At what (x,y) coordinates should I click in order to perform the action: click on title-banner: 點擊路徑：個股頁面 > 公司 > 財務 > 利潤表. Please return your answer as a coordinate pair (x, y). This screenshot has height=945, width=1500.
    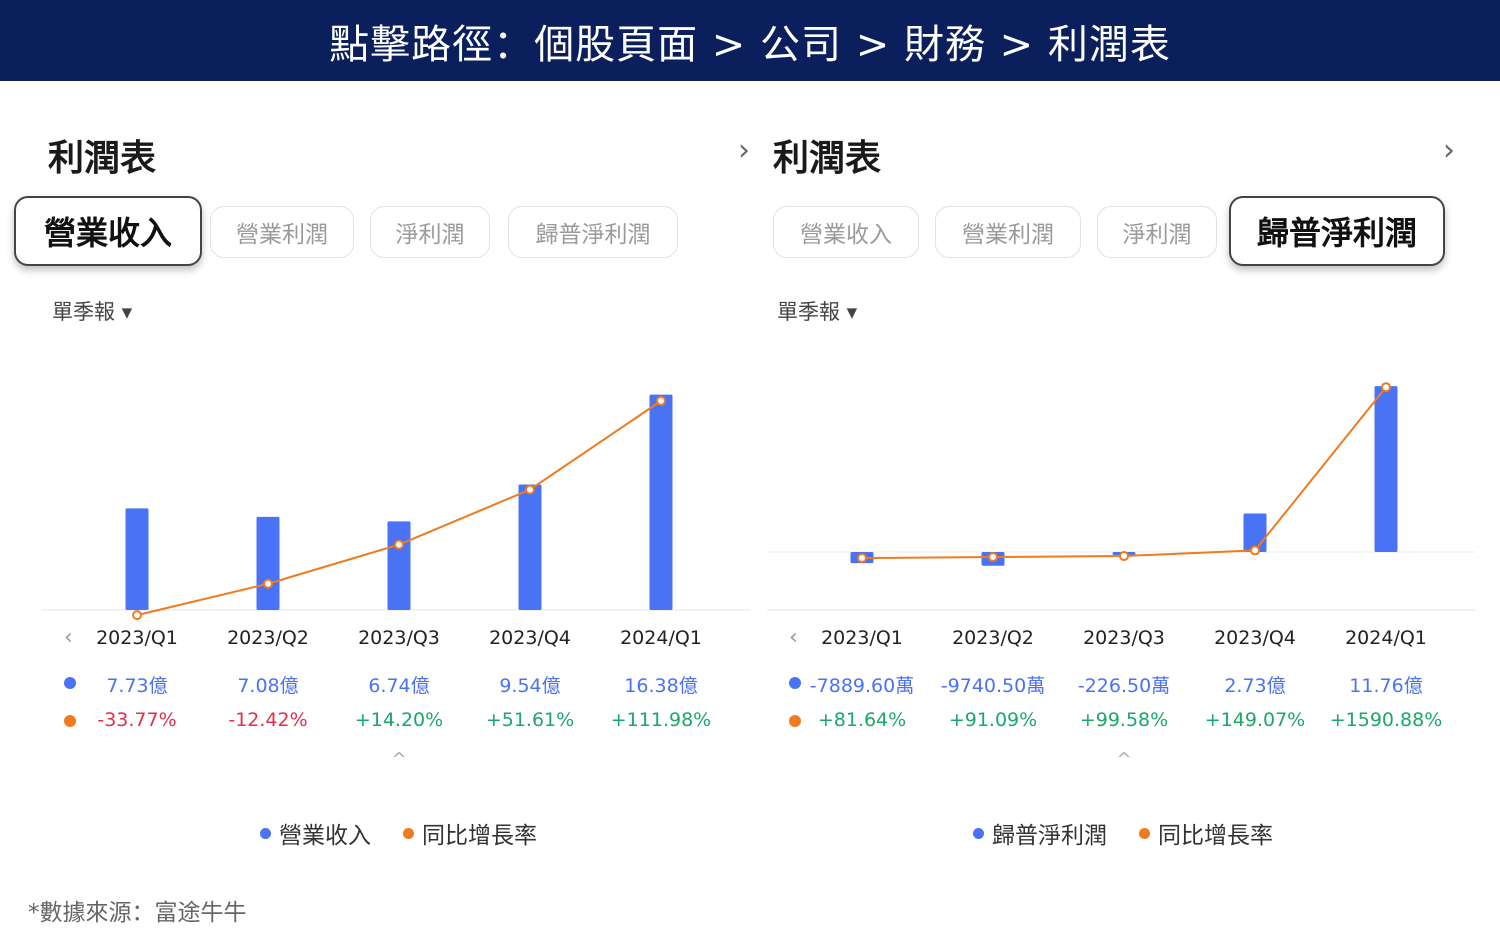
    Looking at the image, I should click on (750, 40).